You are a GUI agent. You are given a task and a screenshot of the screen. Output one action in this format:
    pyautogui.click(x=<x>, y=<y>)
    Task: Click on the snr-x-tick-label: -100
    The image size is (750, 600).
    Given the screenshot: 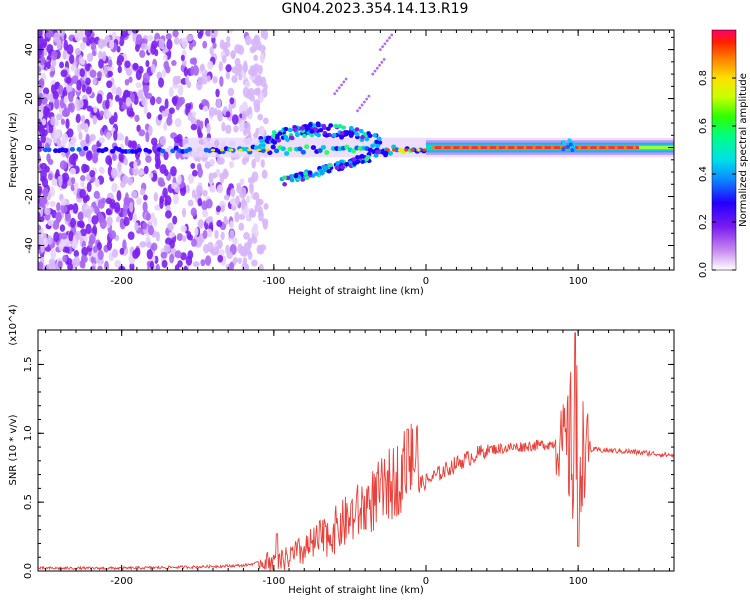 What is the action you would take?
    pyautogui.click(x=273, y=581)
    